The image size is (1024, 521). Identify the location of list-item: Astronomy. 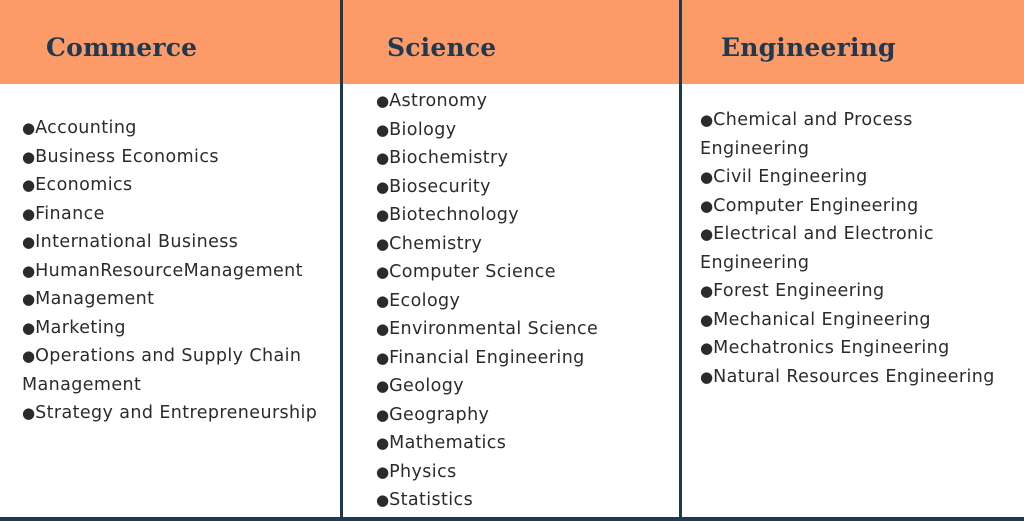
(523, 101).